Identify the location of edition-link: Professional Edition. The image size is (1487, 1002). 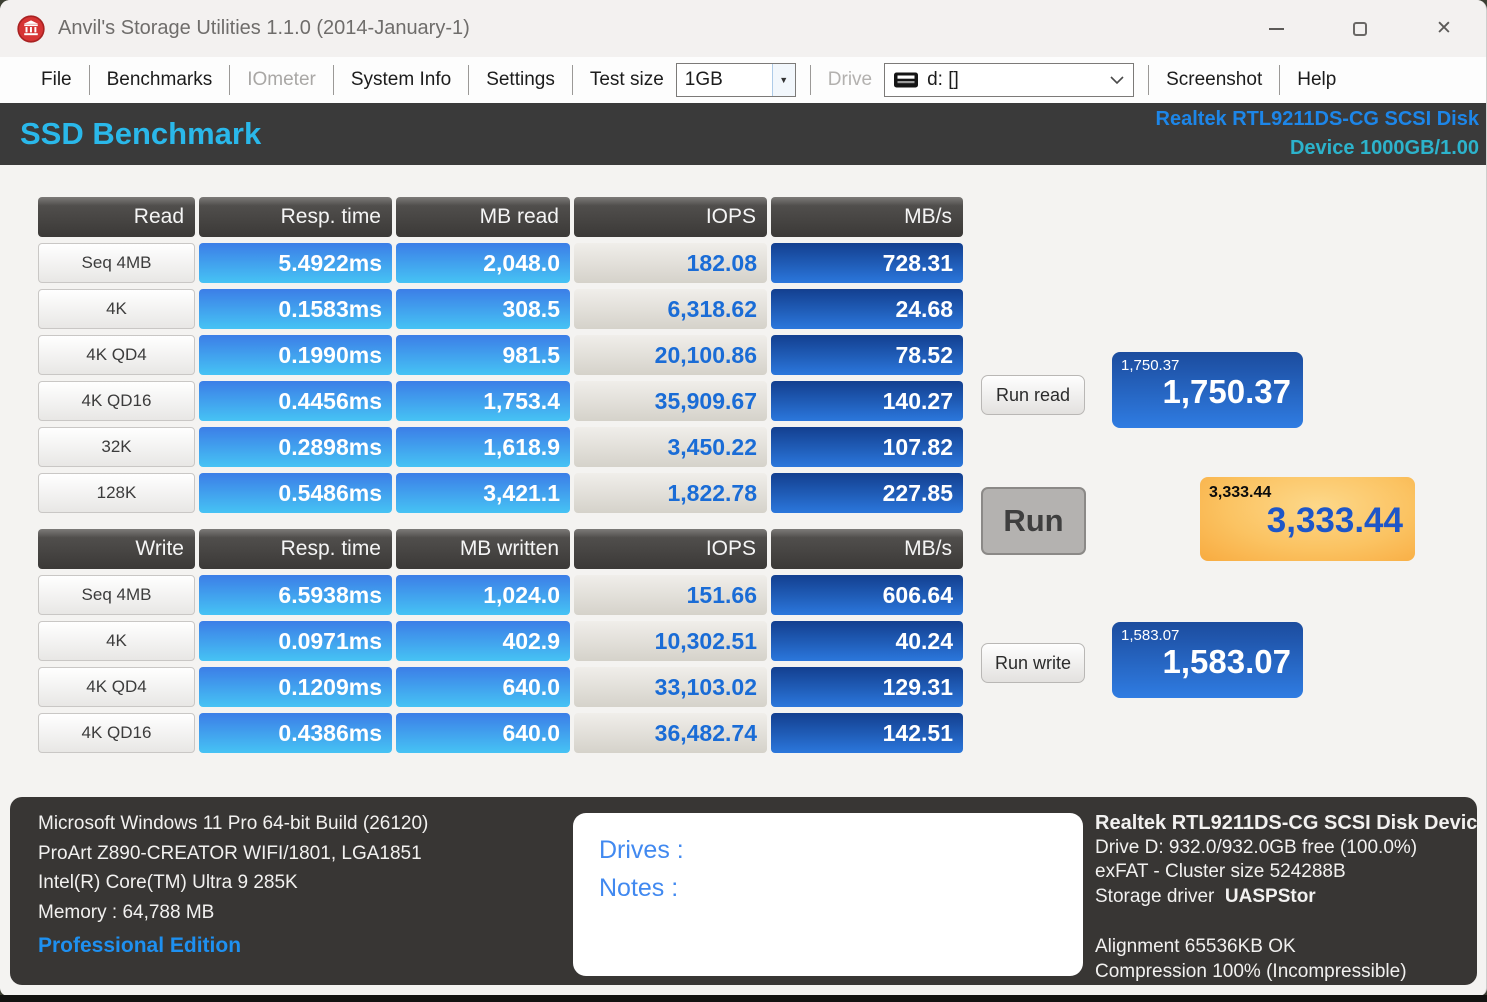
(140, 945).